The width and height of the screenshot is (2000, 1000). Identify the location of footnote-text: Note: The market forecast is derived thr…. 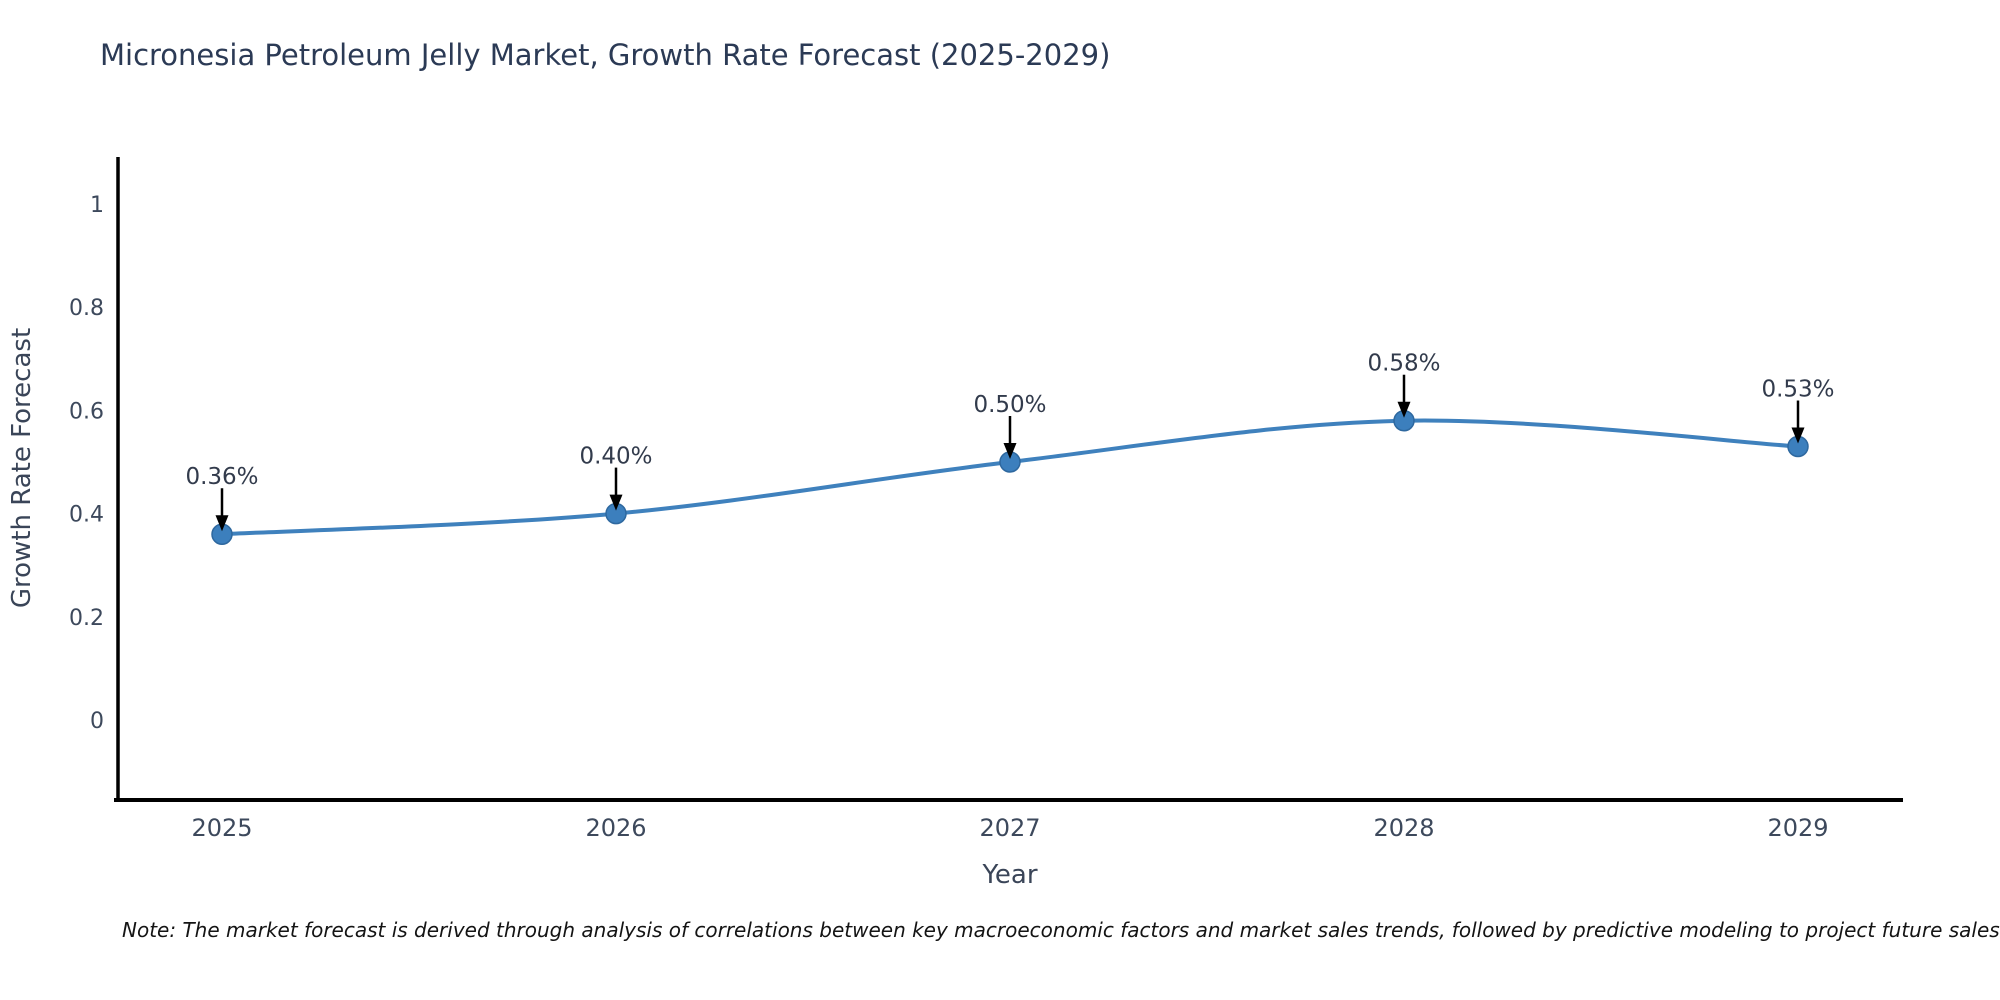
(1061, 930).